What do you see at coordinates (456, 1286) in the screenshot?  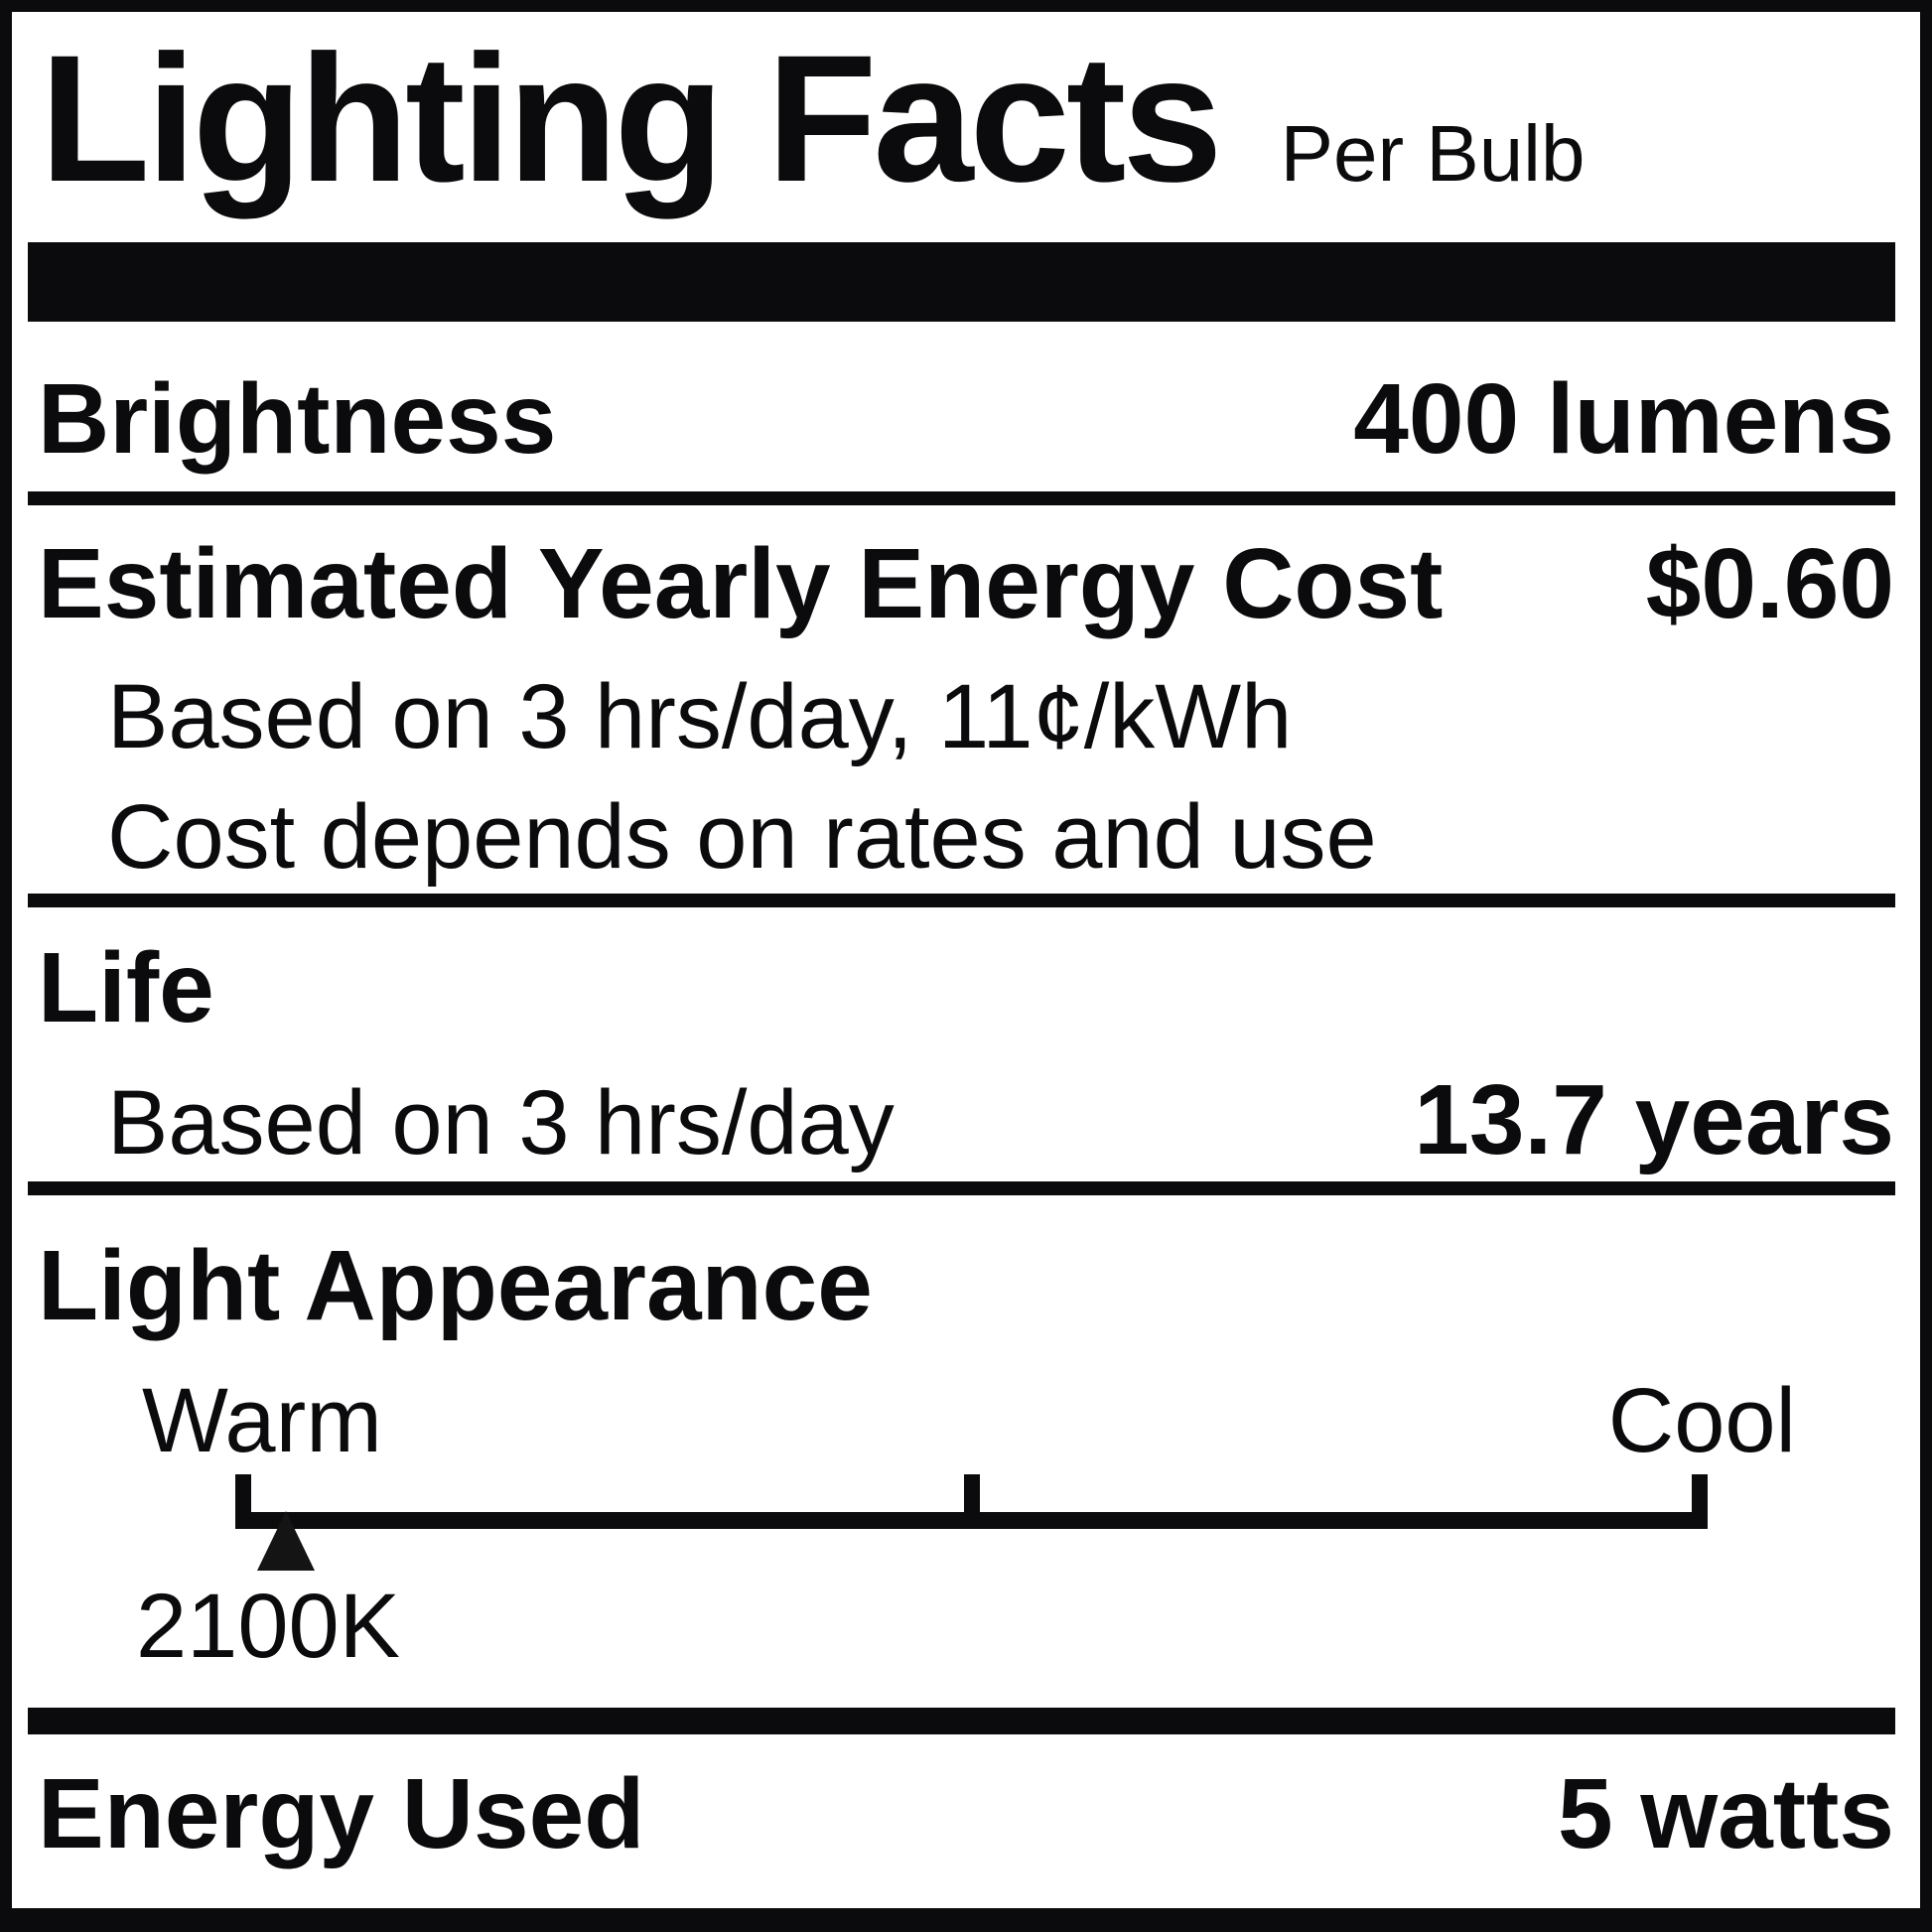 I see `light-appearance-label: Light Appearance` at bounding box center [456, 1286].